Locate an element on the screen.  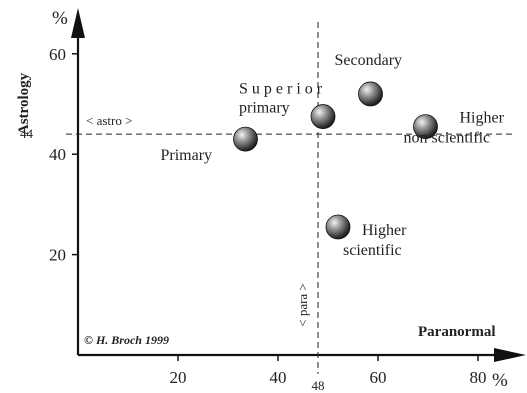
y-tick-label: 20 is located at coordinates (57, 255).